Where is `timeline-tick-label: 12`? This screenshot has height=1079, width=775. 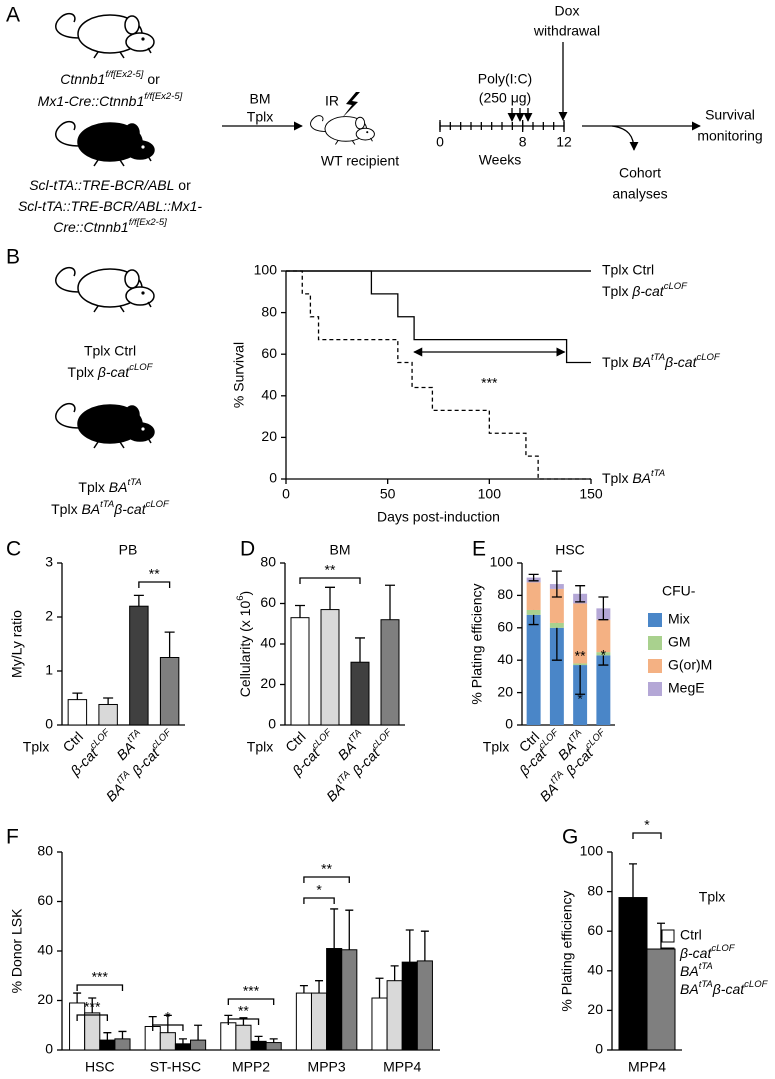
timeline-tick-label: 12 is located at coordinates (564, 142).